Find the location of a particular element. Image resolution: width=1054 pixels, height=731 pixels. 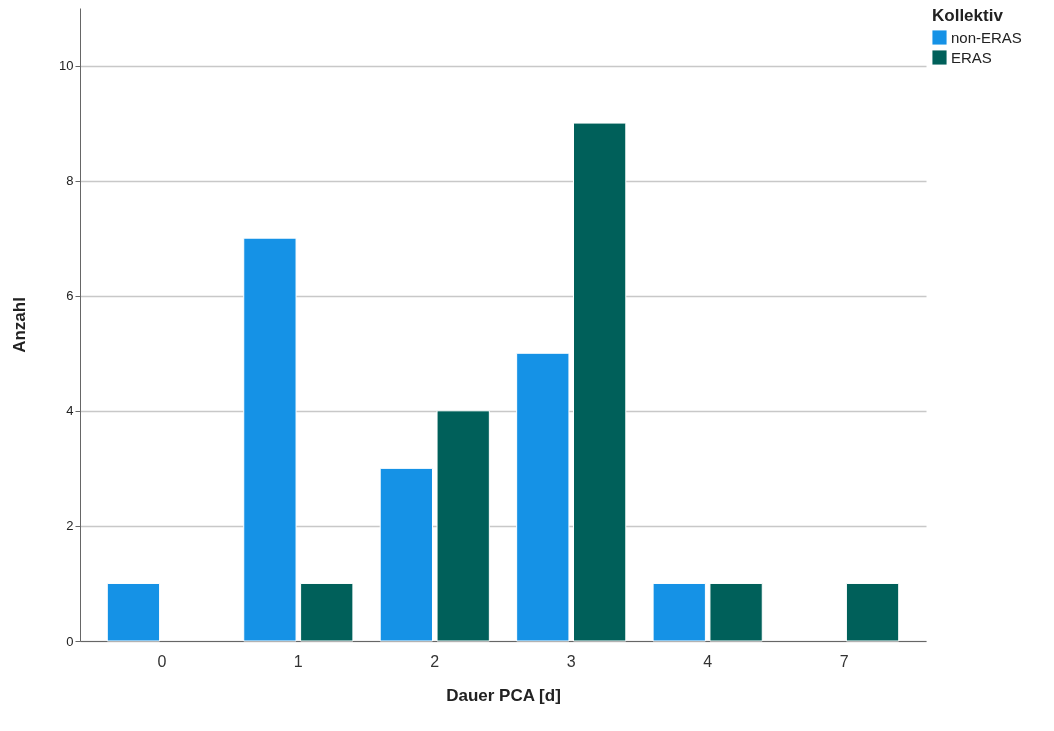

y-tick-label: 2 is located at coordinates (70, 526).